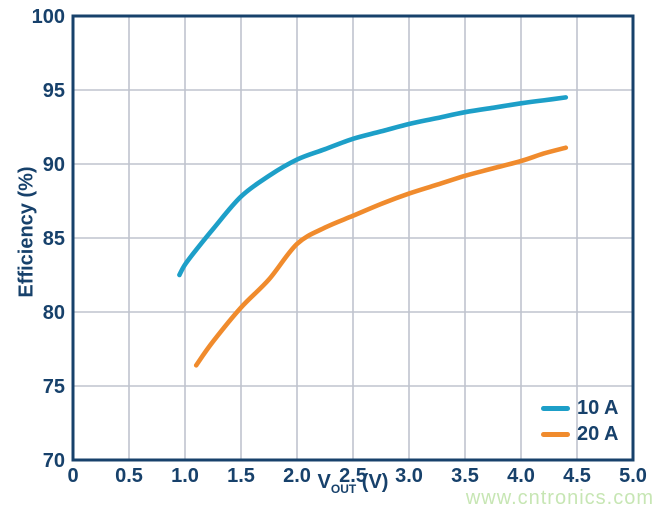  What do you see at coordinates (324, 482) in the screenshot?
I see `x-axis-title-main: V` at bounding box center [324, 482].